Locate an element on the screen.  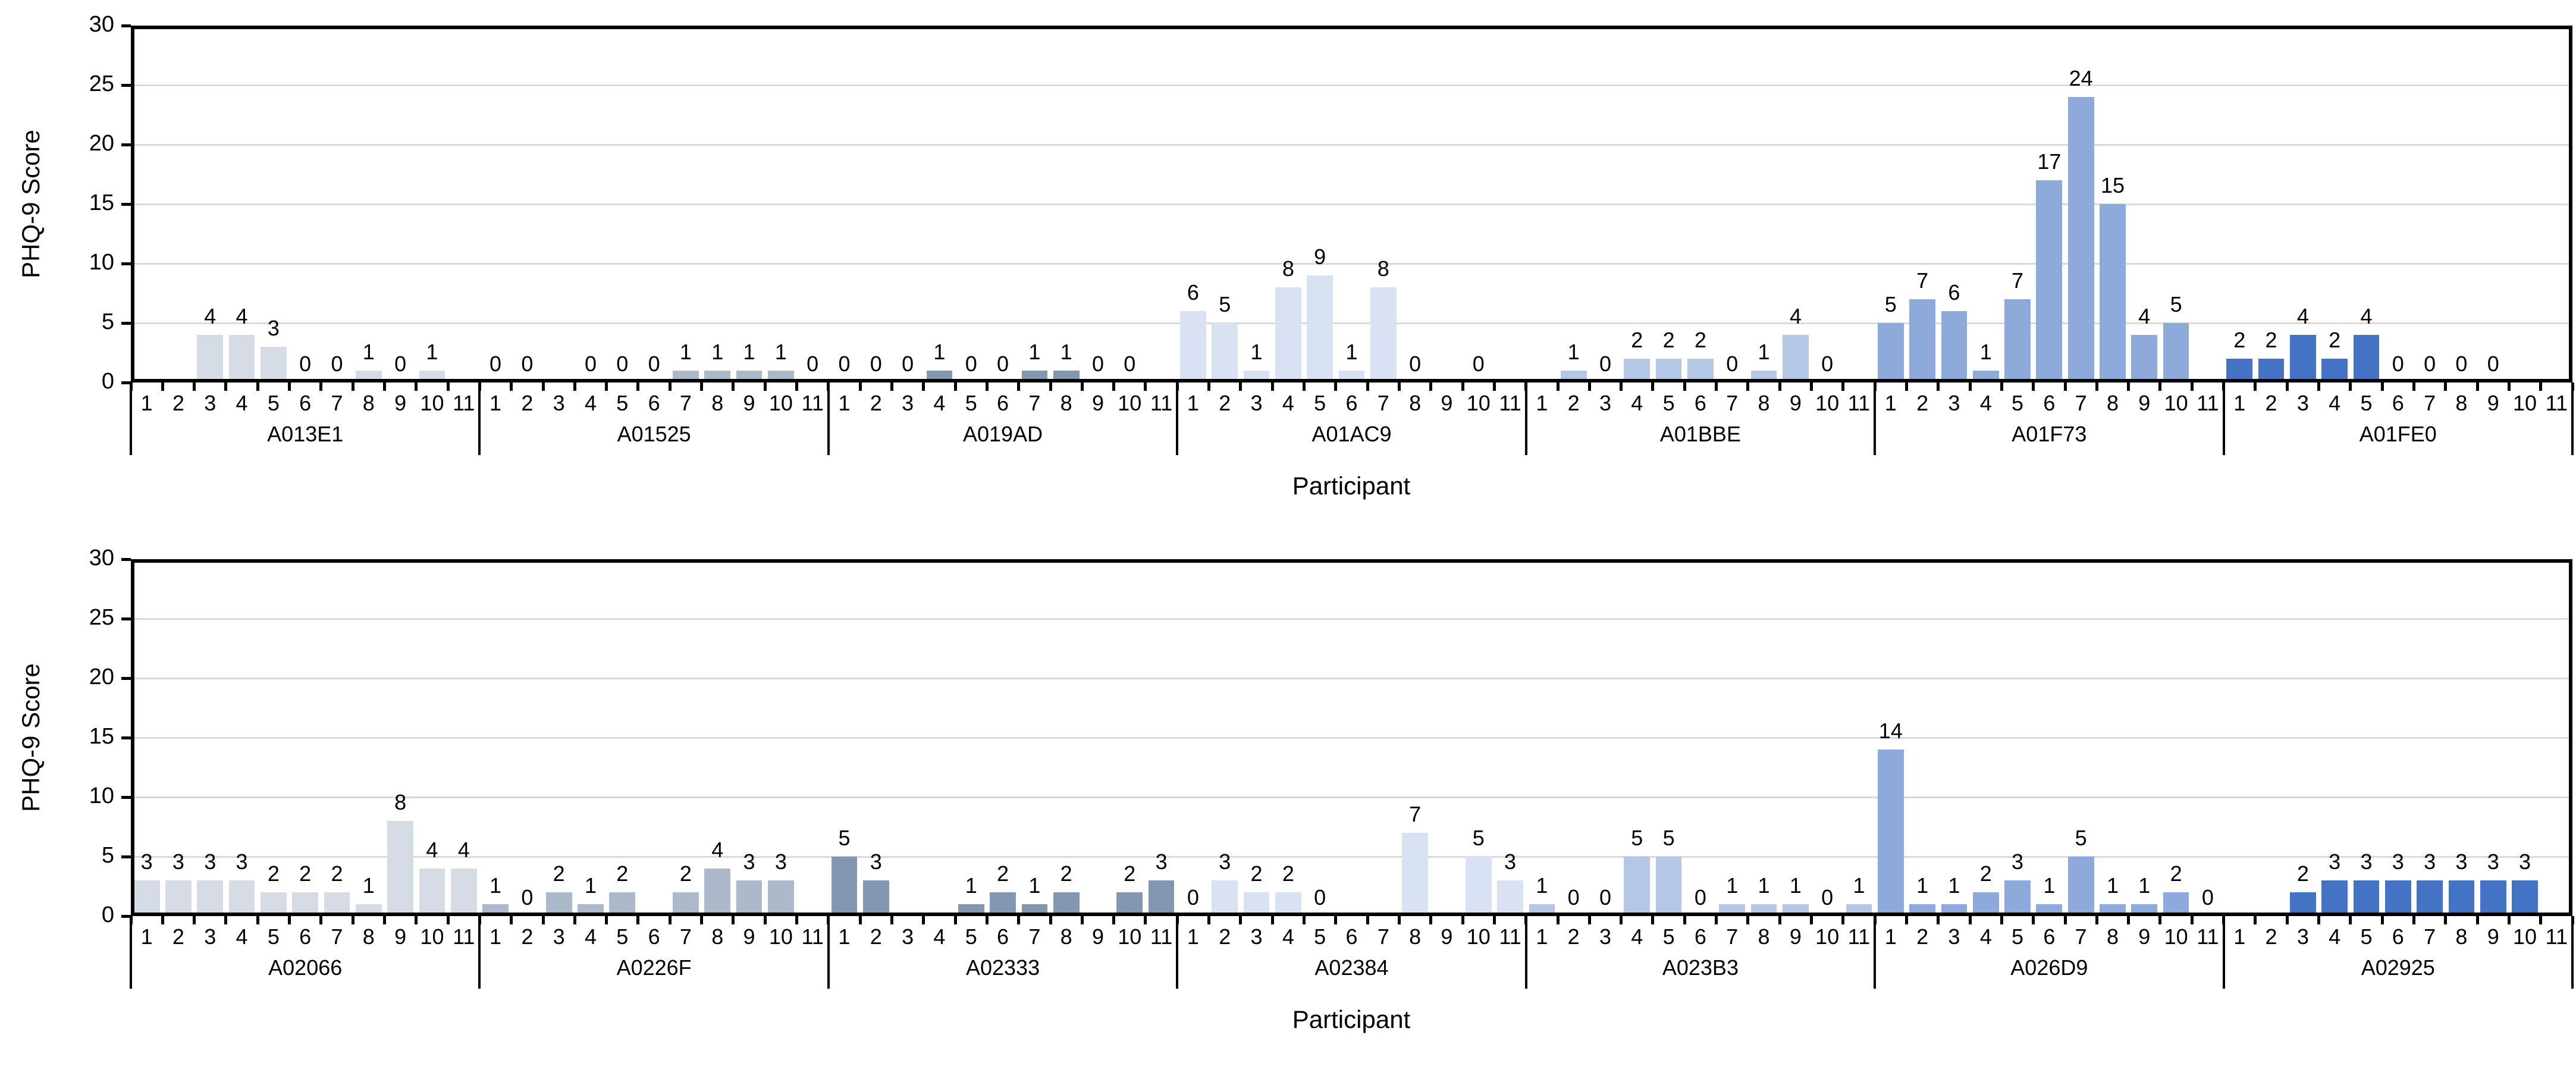
y-tick-label: 10 is located at coordinates (101, 795).